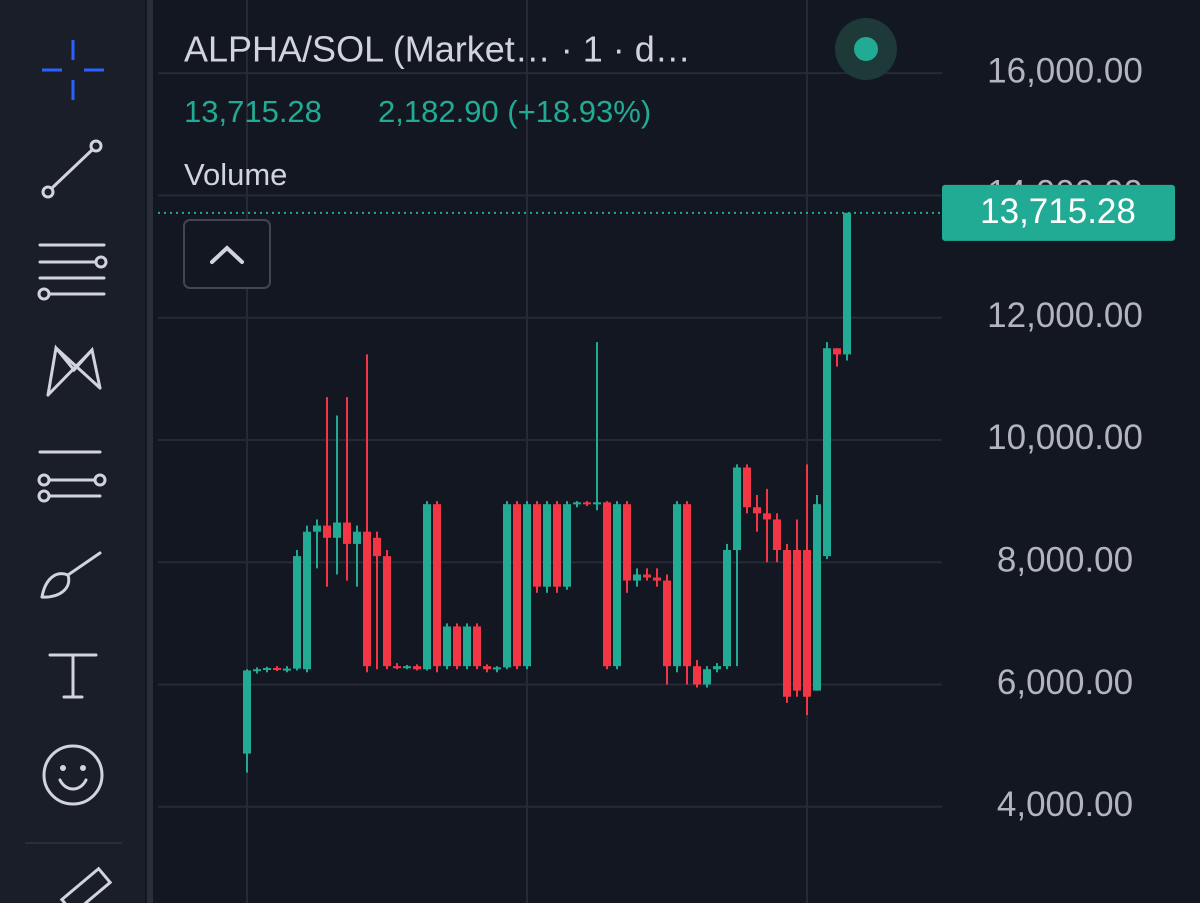 The height and width of the screenshot is (903, 1200). I want to click on pattern-tool, so click(74, 370).